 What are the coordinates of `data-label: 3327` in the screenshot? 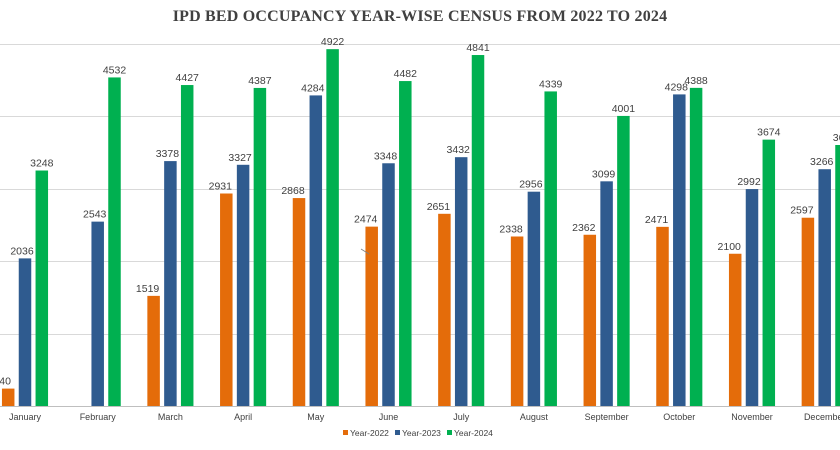 It's located at (240, 158).